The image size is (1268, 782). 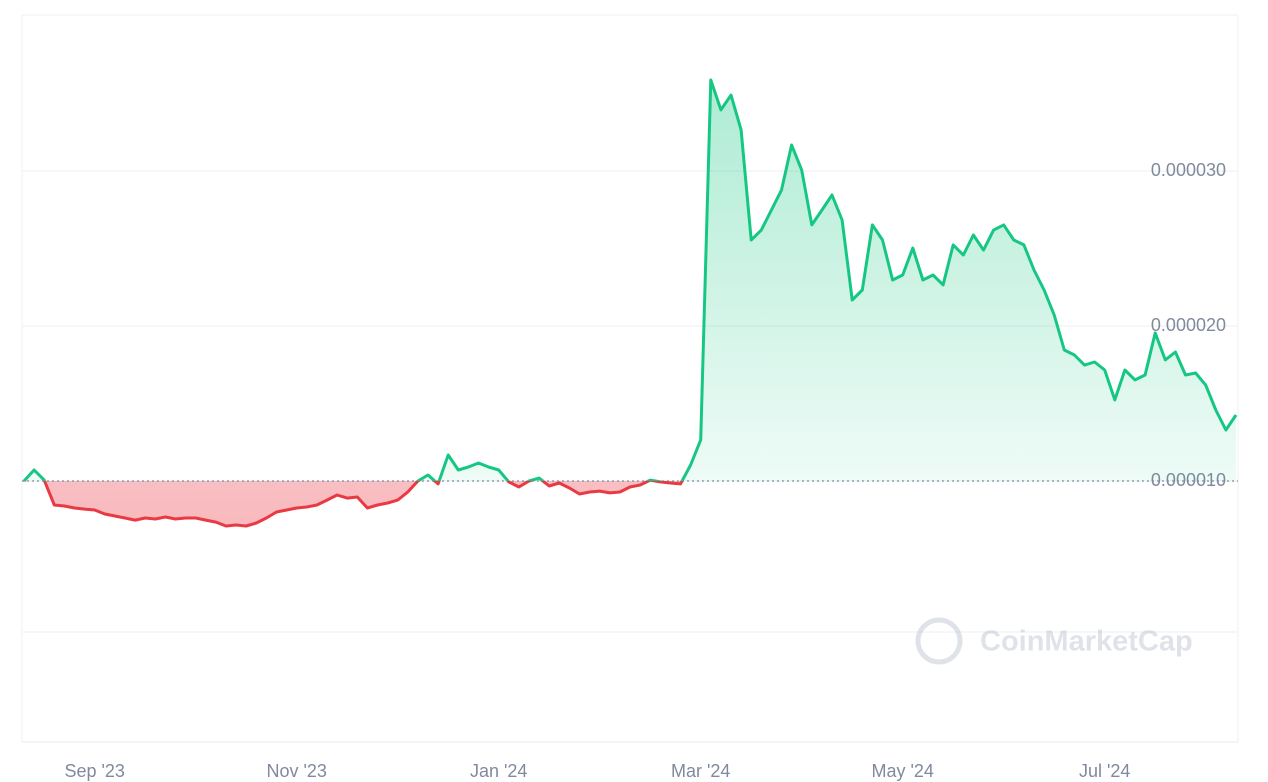 I want to click on price-line-down, so click(x=354, y=504).